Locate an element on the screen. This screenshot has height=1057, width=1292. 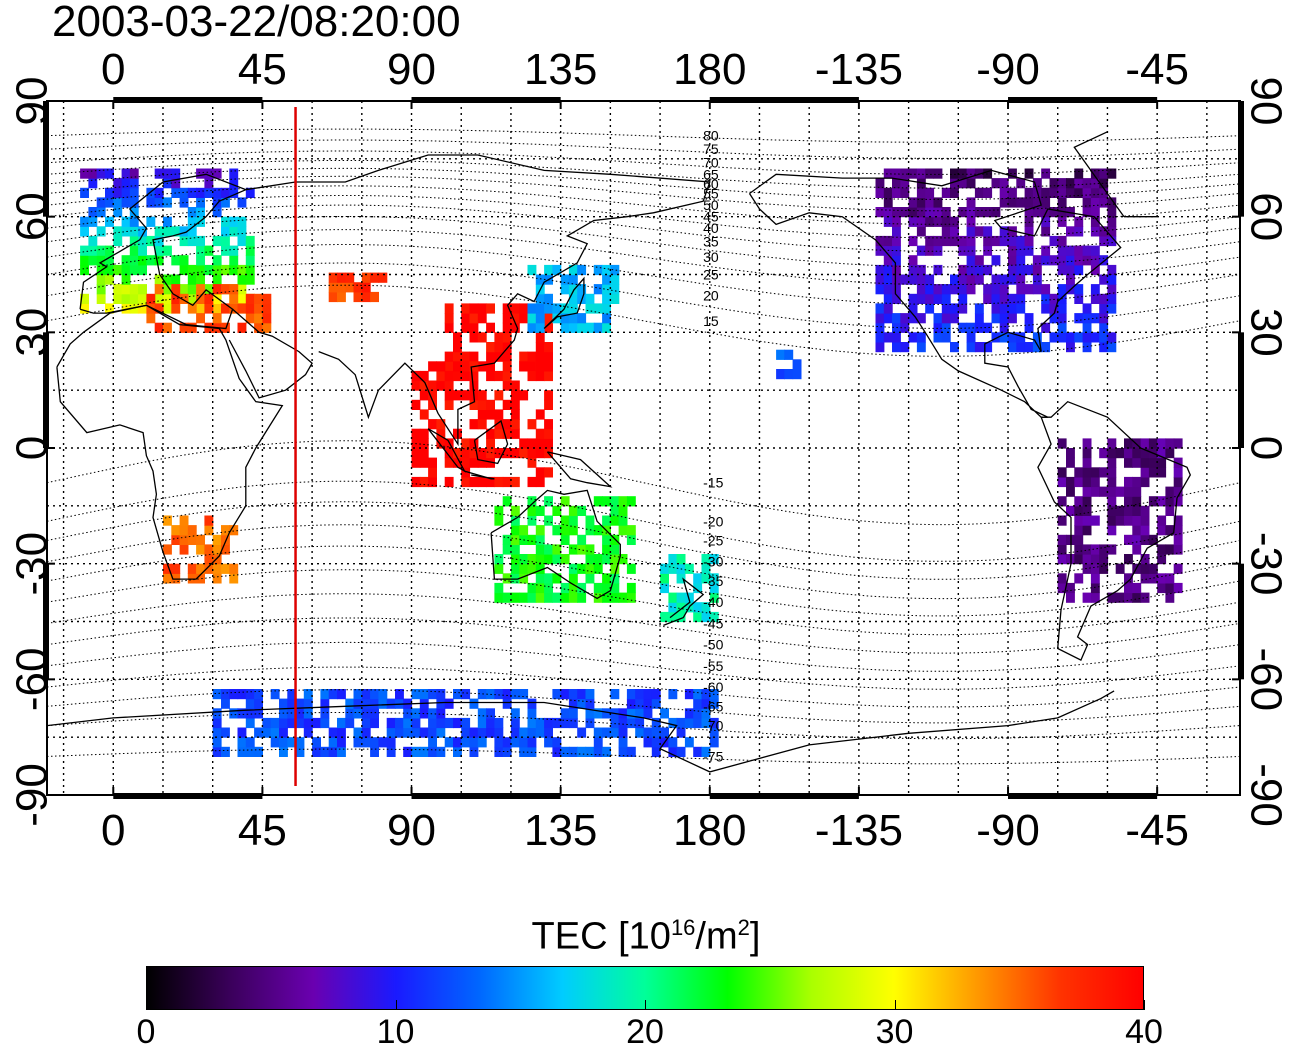
contour-label: -70 is located at coordinates (713, 726).